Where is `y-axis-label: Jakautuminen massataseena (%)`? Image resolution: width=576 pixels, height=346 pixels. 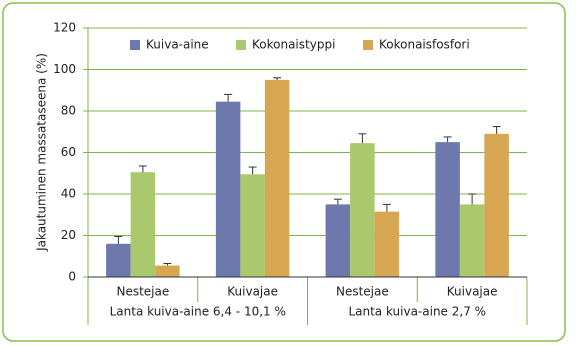 y-axis-label: Jakautuminen massataseena (%) is located at coordinates (42, 152).